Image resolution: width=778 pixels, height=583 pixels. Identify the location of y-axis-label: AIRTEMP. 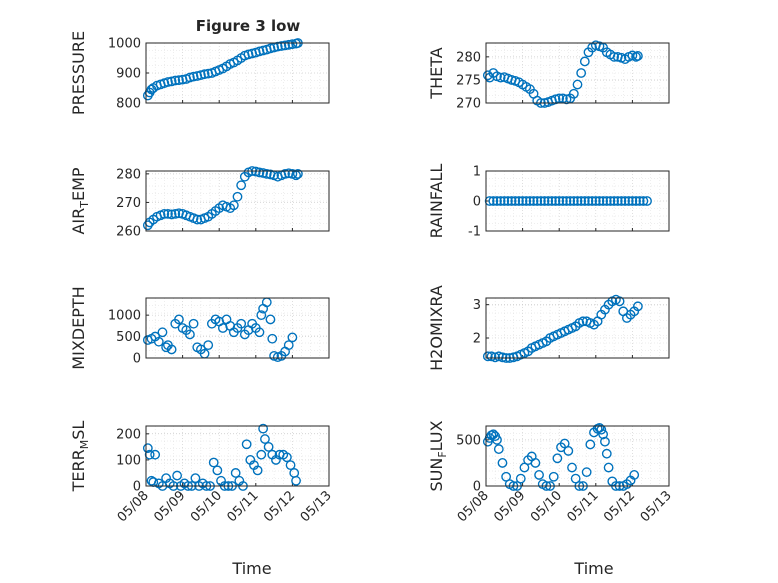
(80, 200).